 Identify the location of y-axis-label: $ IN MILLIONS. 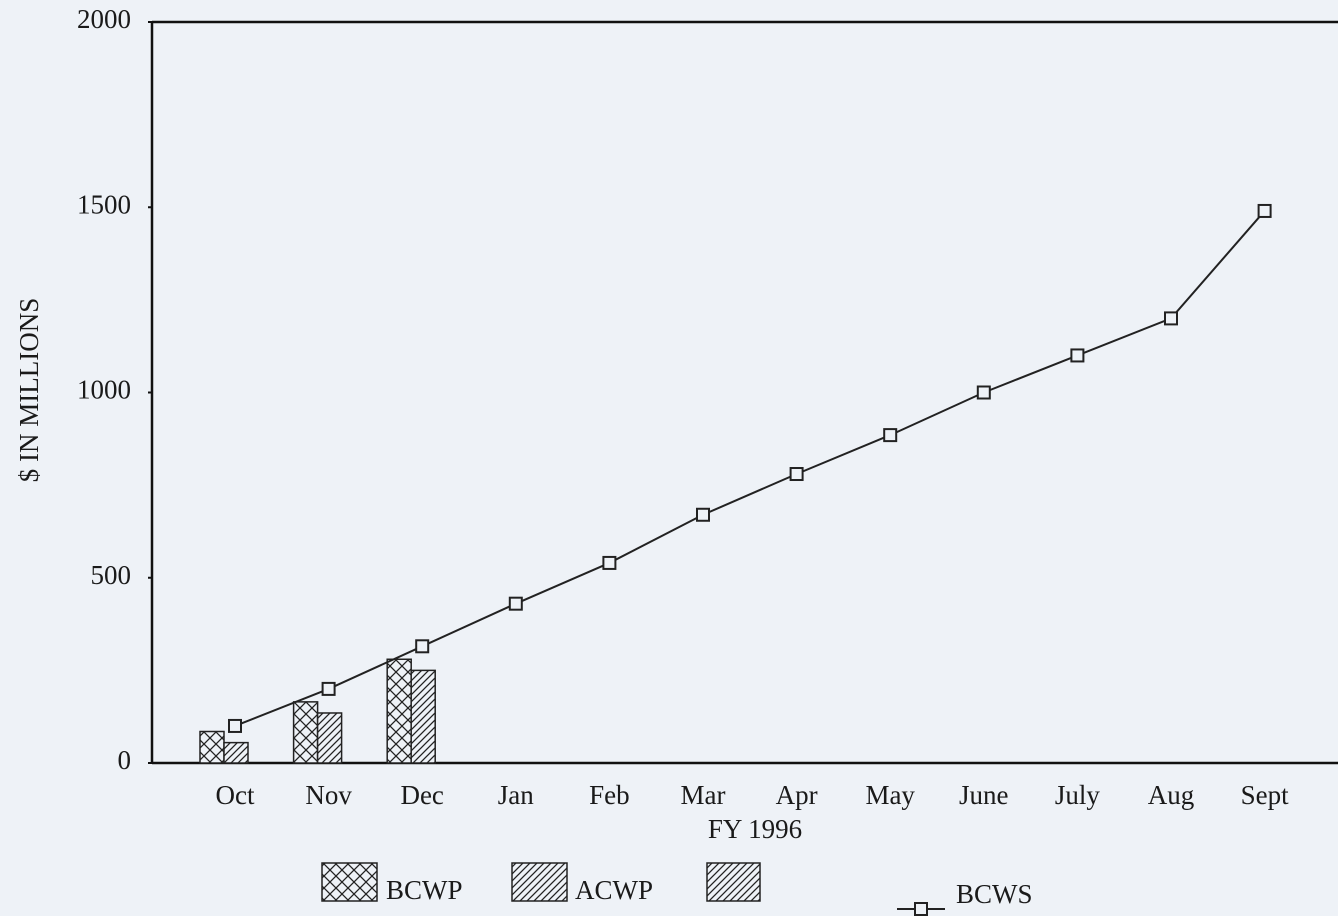
(29, 390).